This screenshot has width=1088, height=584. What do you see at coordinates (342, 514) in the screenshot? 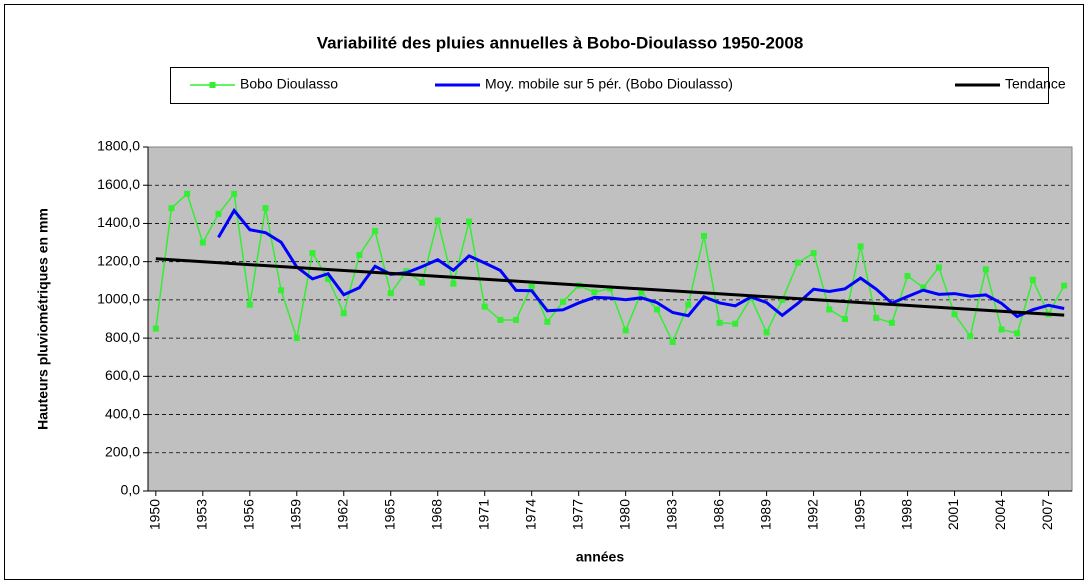
I see `x-tick-label: 1962` at bounding box center [342, 514].